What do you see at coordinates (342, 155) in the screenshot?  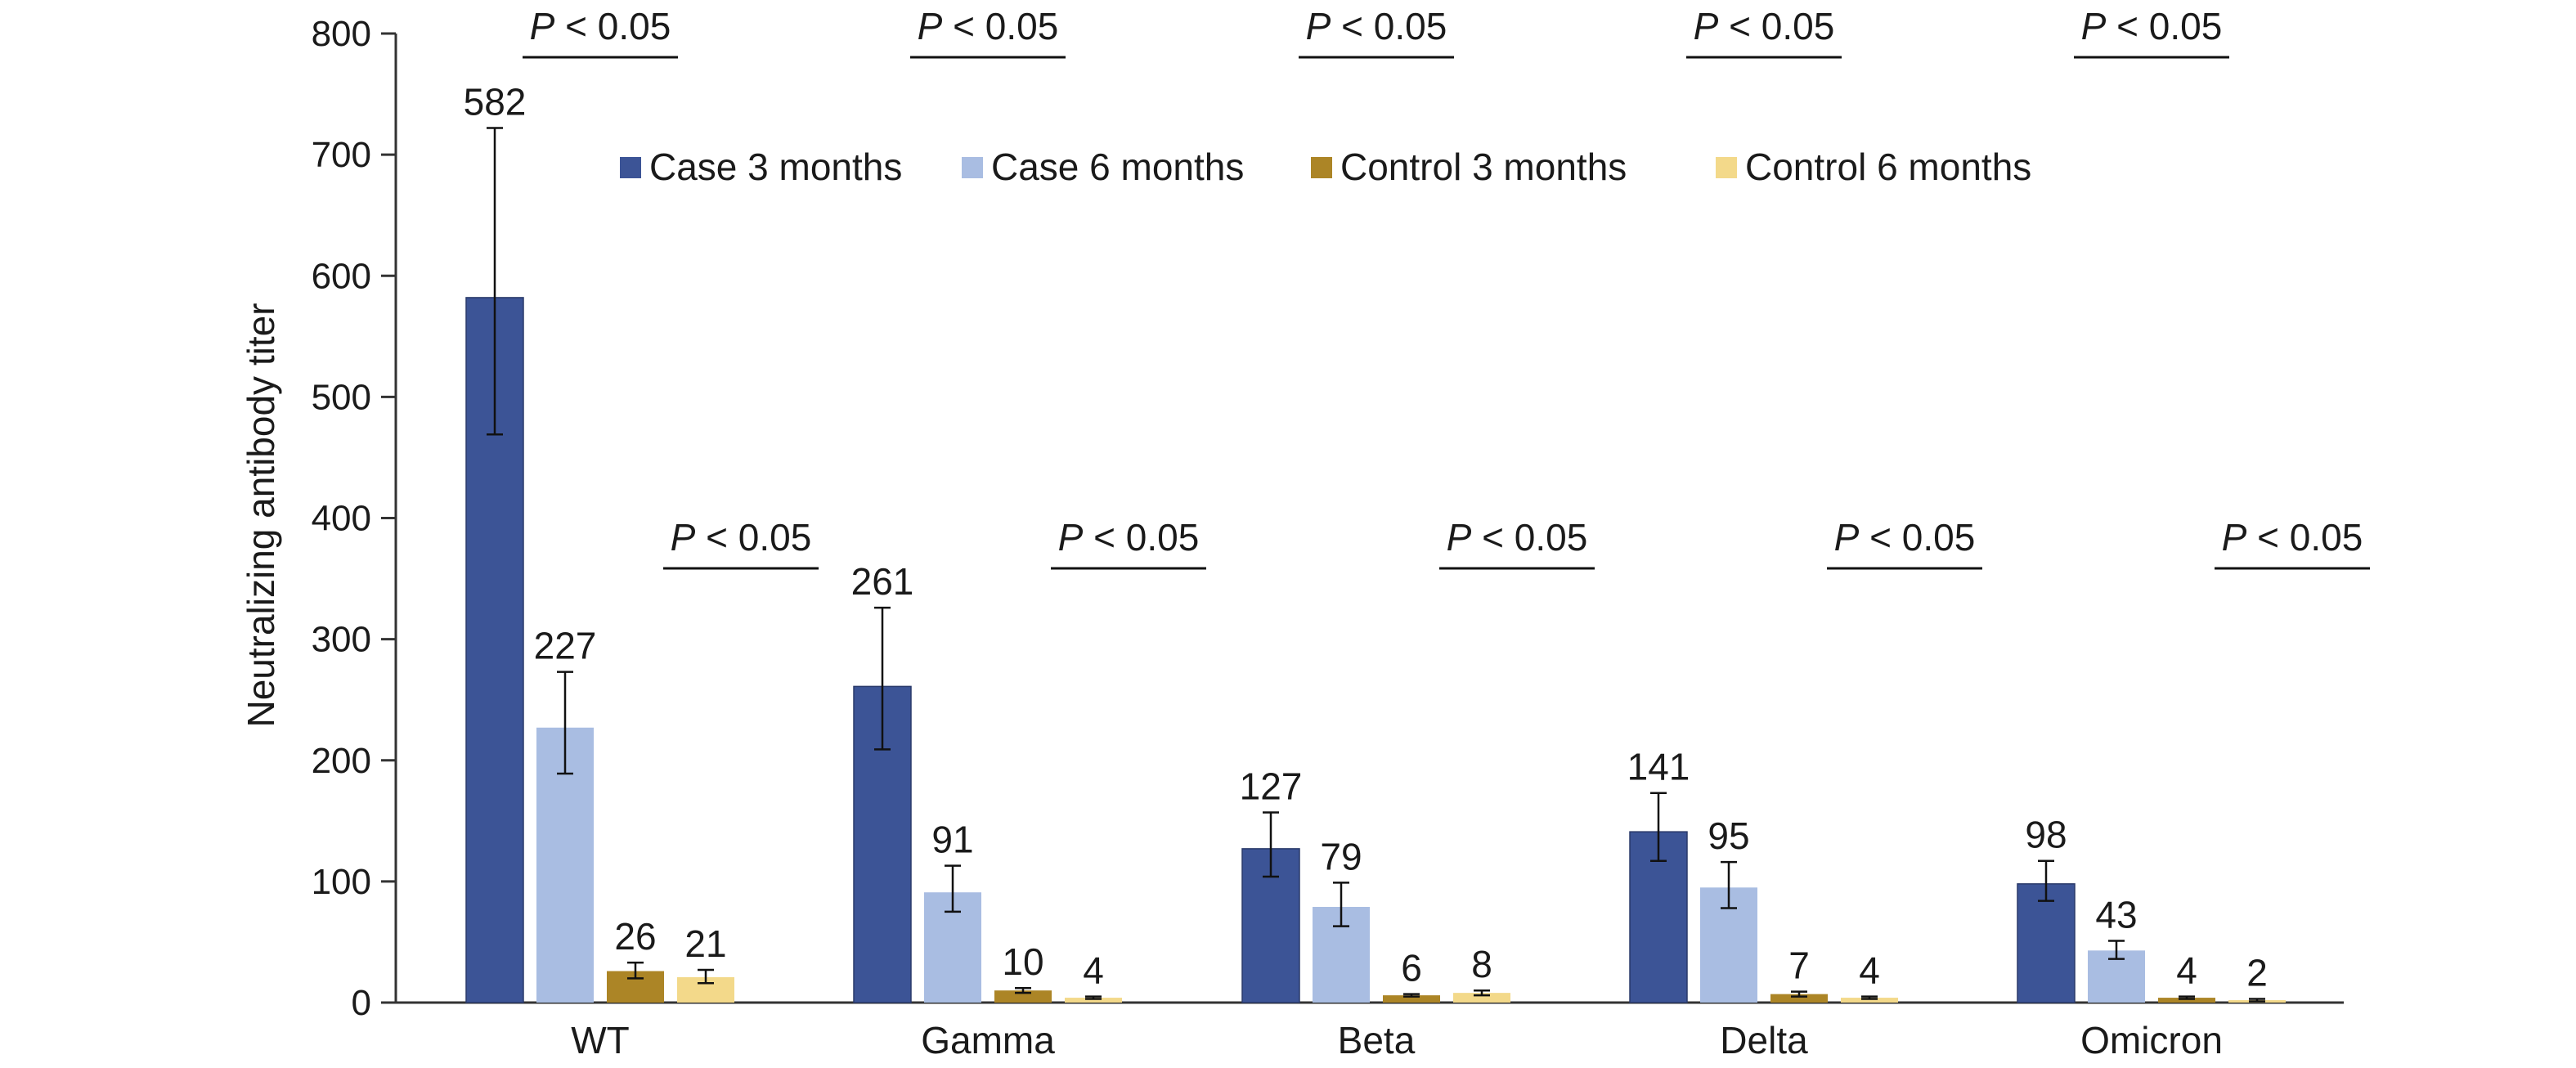 I see `y-tick-label: 700` at bounding box center [342, 155].